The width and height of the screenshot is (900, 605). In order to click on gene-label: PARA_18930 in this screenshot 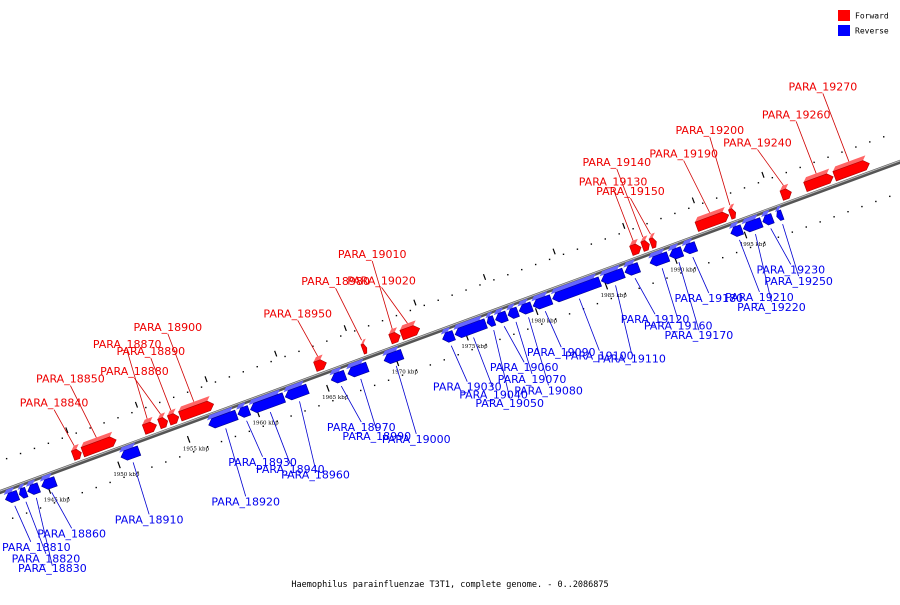, I will do `click(262, 462)`.